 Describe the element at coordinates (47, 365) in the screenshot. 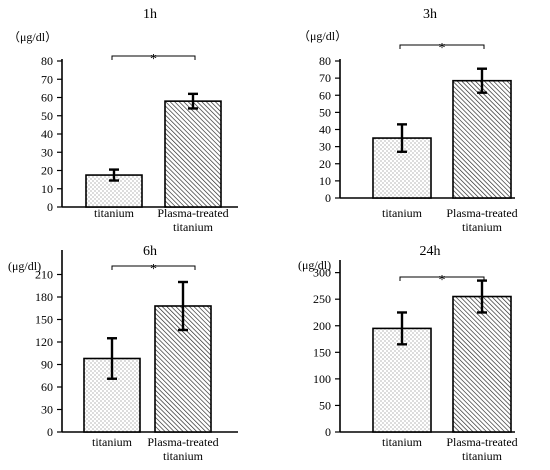

I see `y-tick-label: 90` at that location.